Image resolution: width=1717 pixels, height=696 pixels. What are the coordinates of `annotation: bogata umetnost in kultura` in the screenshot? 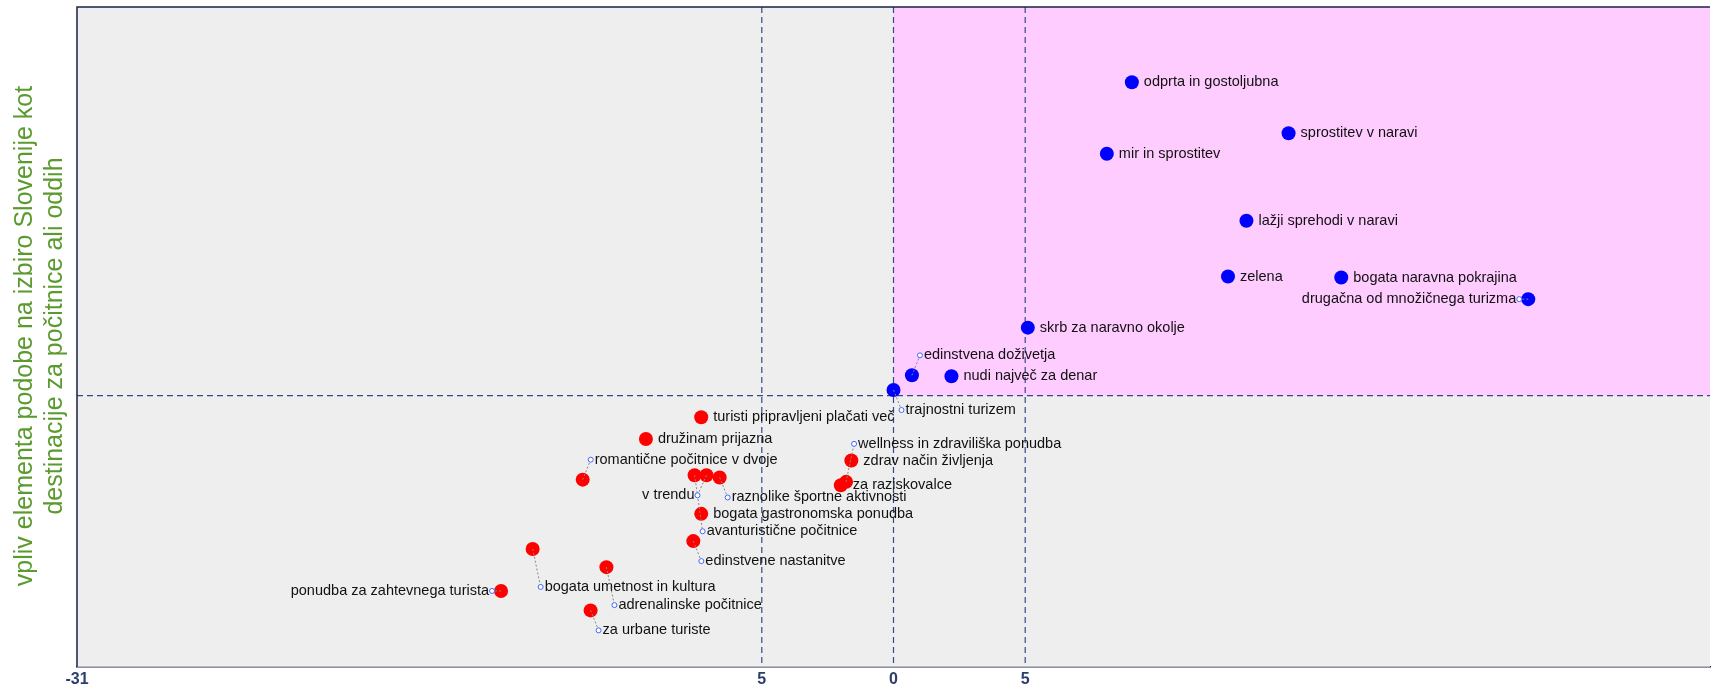 It's located at (630, 585).